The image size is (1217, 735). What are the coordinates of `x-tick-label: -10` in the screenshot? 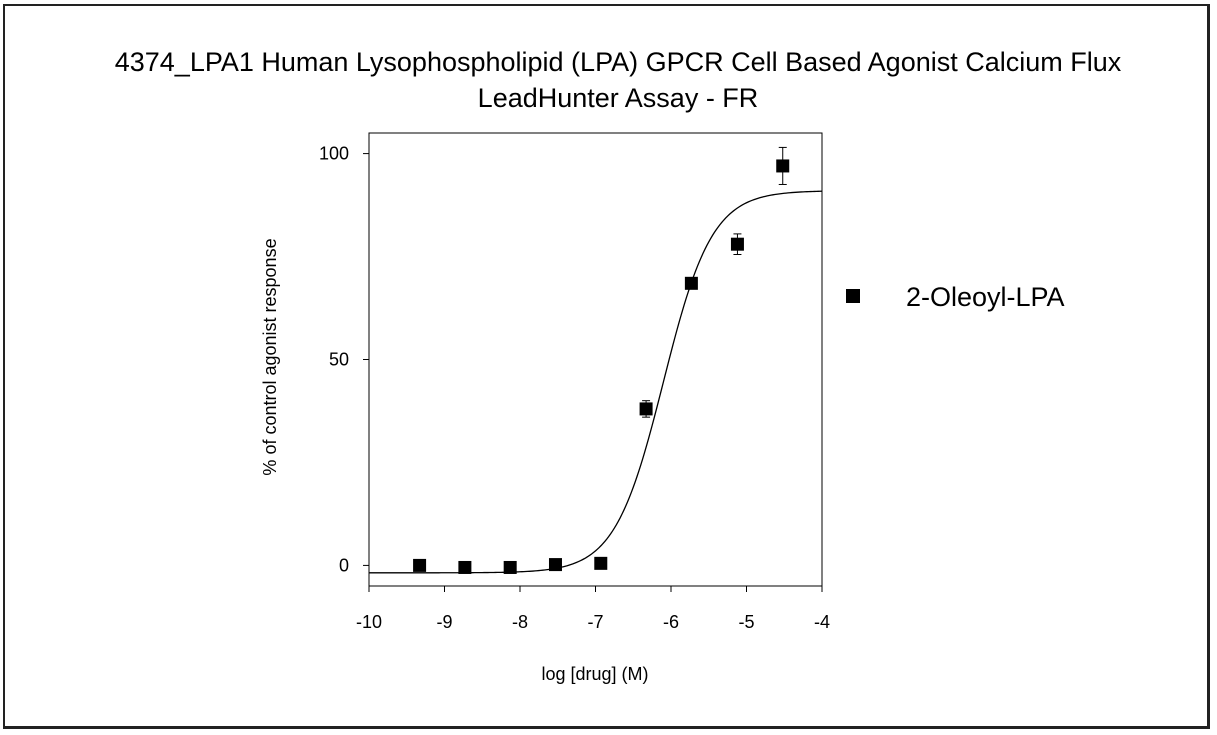 It's located at (369, 622).